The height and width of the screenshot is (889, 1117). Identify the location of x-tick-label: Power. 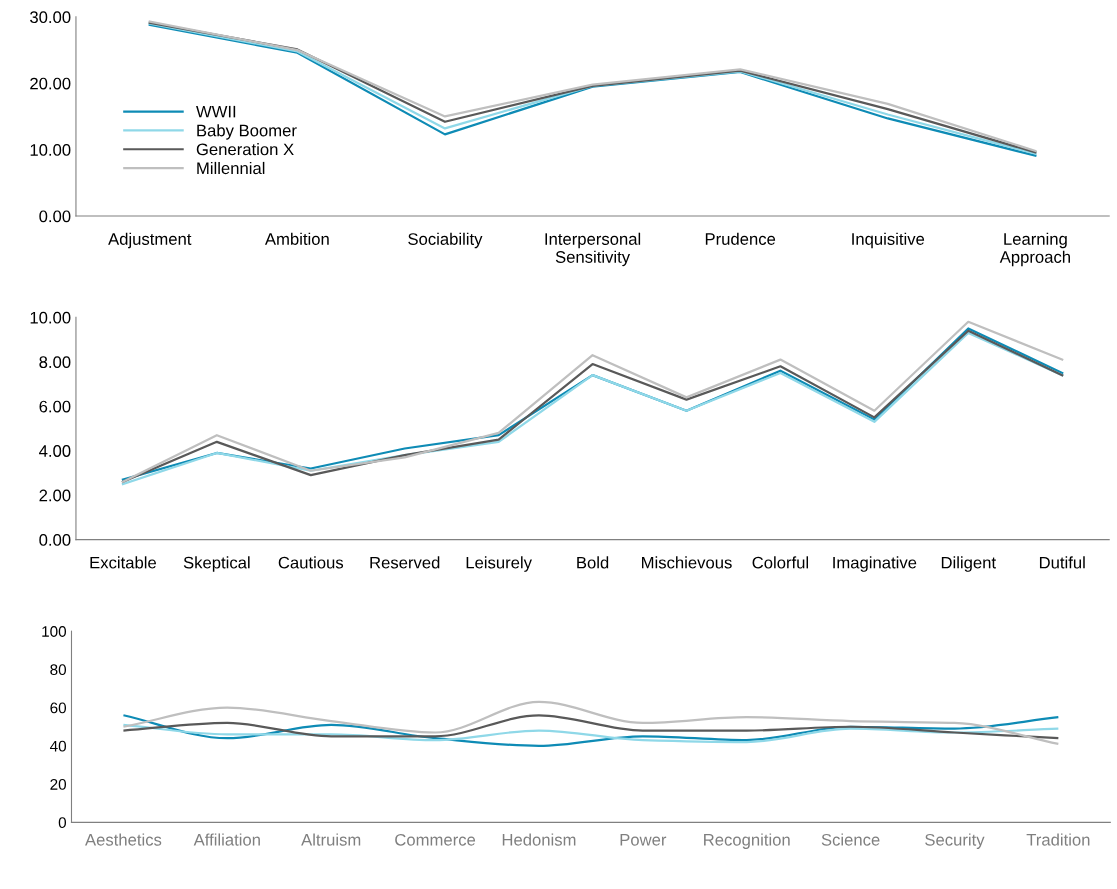
(643, 840).